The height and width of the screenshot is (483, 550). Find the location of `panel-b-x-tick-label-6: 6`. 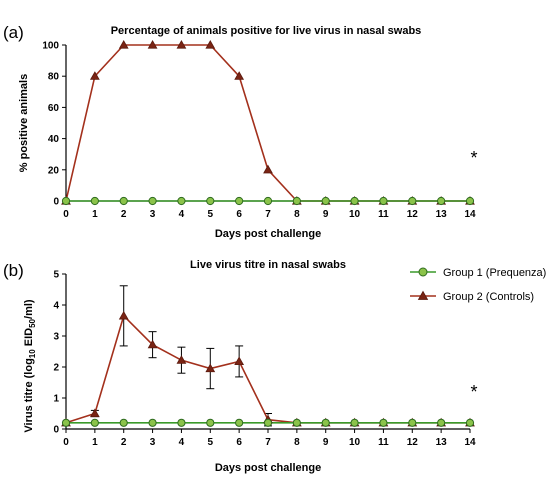

panel-b-x-tick-label-6: 6 is located at coordinates (239, 442).